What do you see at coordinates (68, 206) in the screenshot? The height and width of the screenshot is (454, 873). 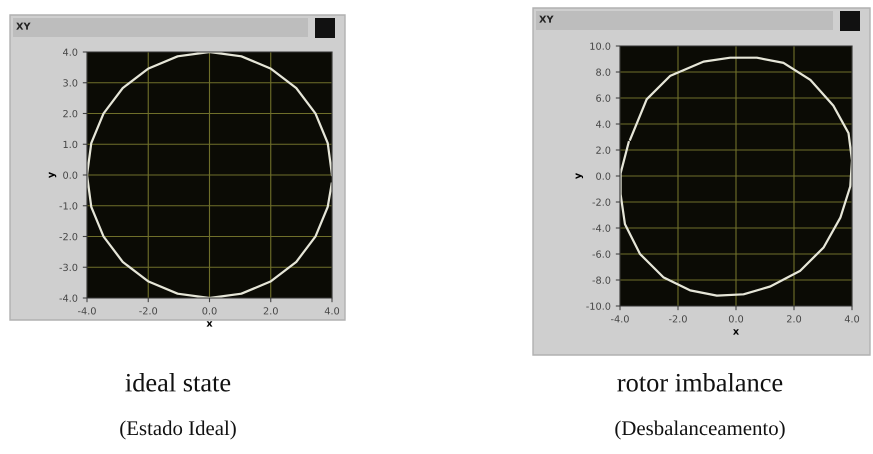 I see `y-tick-label: -1.0` at bounding box center [68, 206].